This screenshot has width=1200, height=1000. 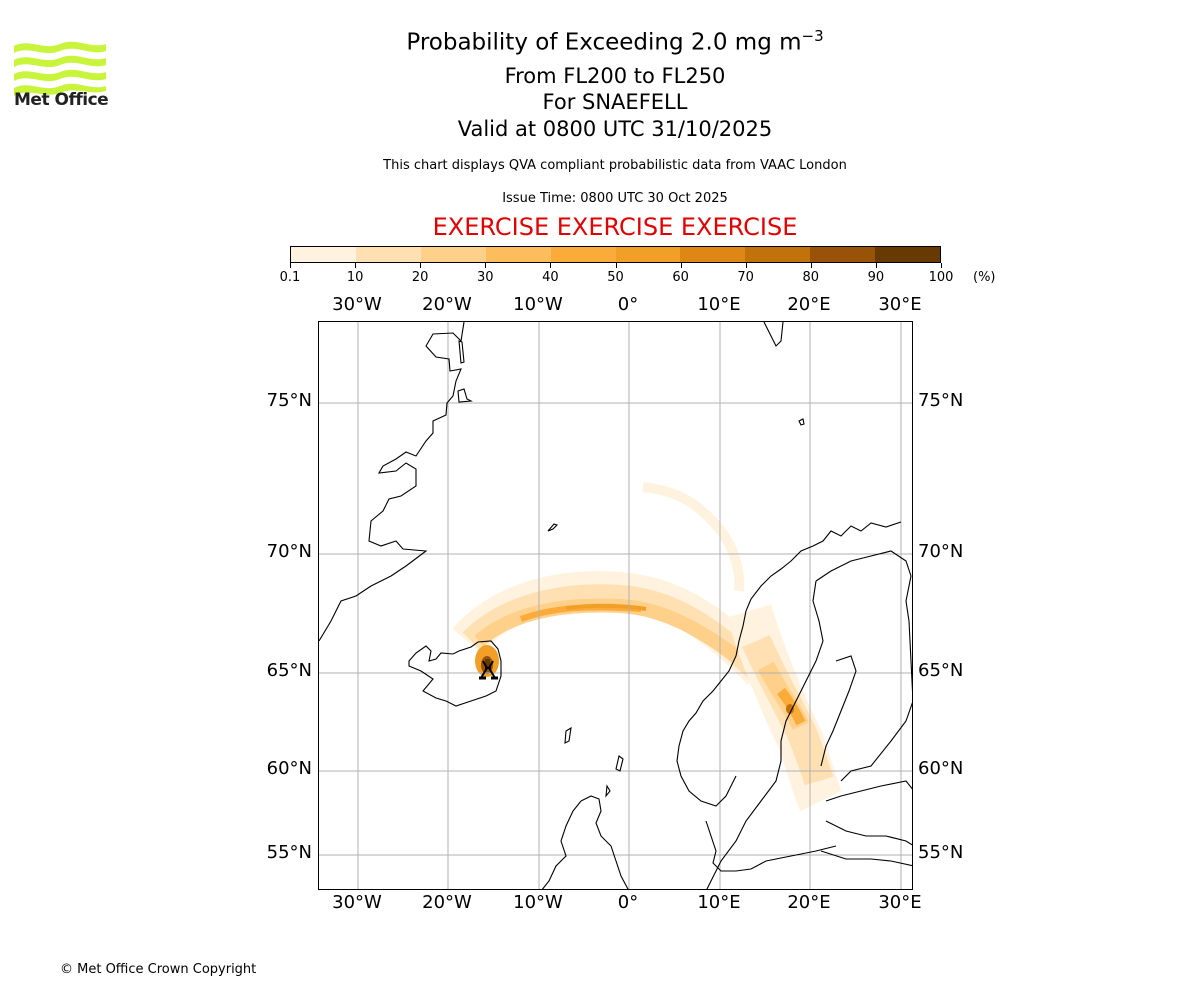 I want to click on probability-colorbar, so click(x=615, y=254).